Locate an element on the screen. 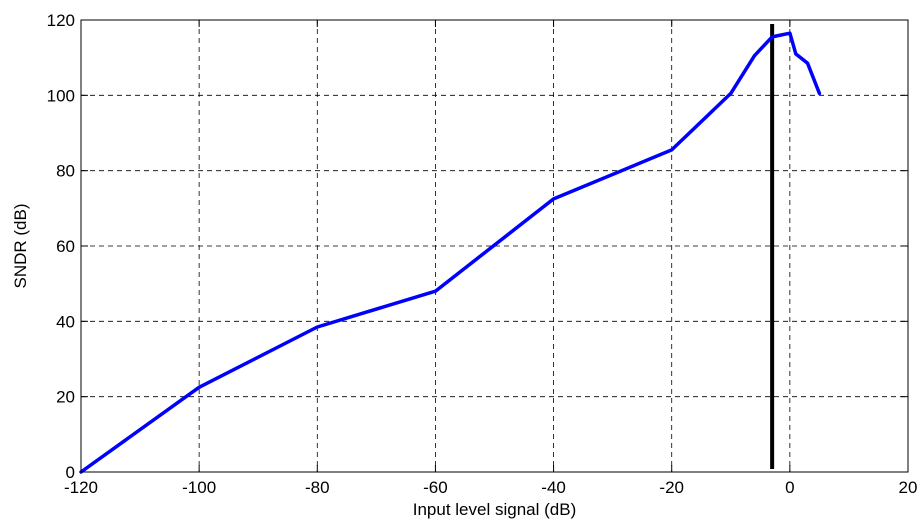 The image size is (924, 525). y-tick-label: 0 is located at coordinates (70, 472).